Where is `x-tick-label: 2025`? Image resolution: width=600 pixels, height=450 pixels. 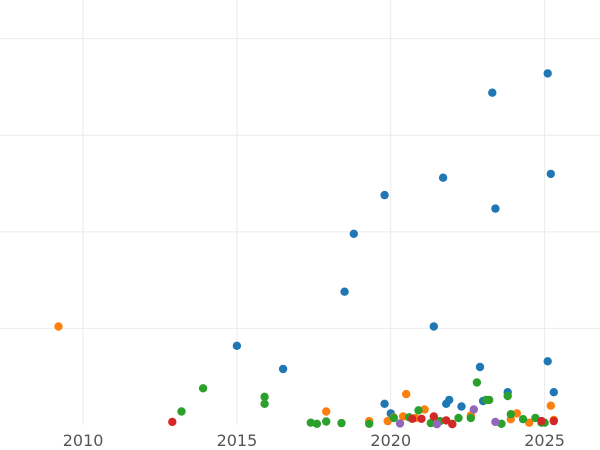
x-tick-label: 2025 is located at coordinates (544, 440).